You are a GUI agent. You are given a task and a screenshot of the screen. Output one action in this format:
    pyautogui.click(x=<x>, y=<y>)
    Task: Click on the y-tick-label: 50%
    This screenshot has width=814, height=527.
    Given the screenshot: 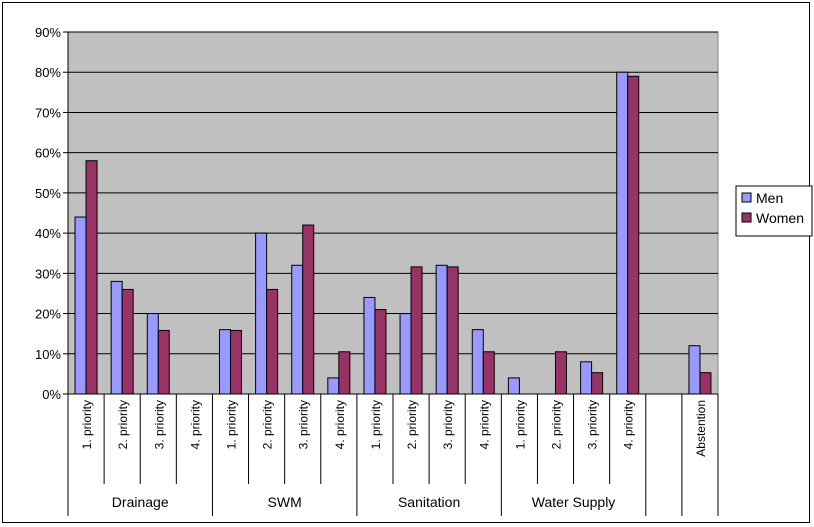 What is the action you would take?
    pyautogui.click(x=48, y=193)
    